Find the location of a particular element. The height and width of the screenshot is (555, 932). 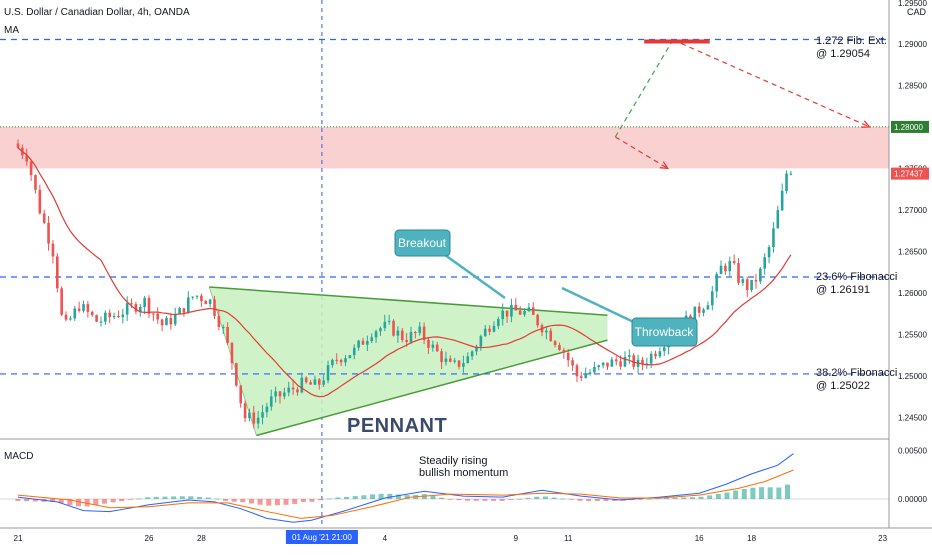

time-tick-label: 4 is located at coordinates (385, 538).